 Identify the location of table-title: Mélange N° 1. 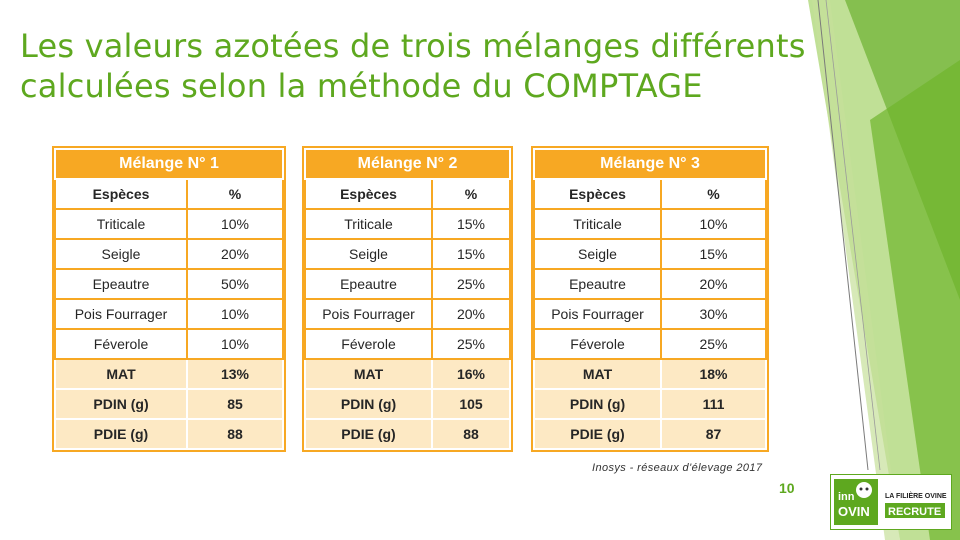
(169, 164).